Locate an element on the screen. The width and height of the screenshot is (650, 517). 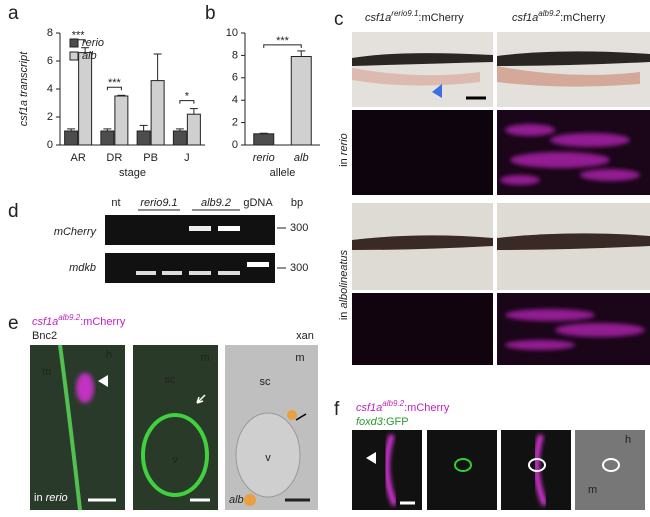
column-header: csf1aalb9.2:mCherry is located at coordinates (559, 16).